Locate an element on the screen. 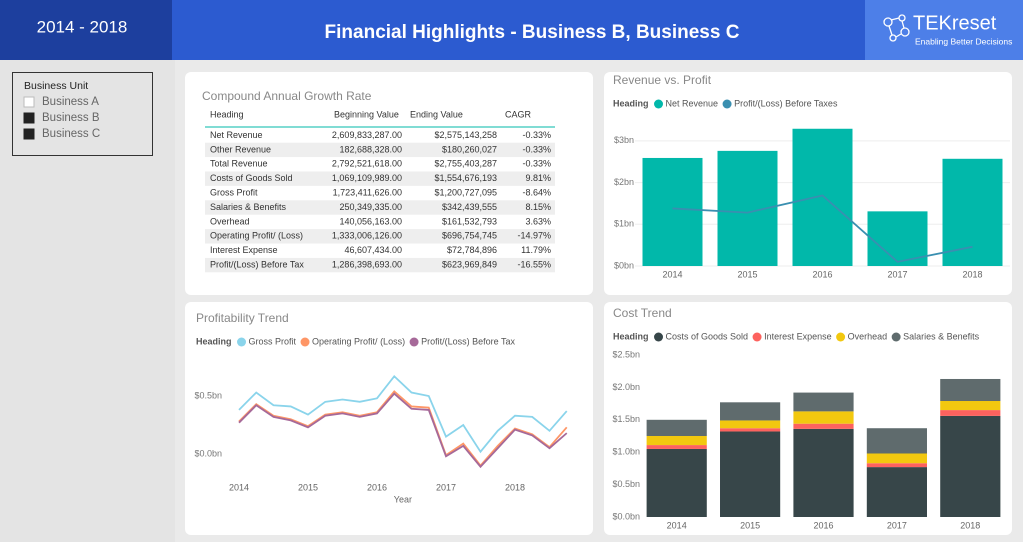  cell: 9.81% is located at coordinates (538, 178).